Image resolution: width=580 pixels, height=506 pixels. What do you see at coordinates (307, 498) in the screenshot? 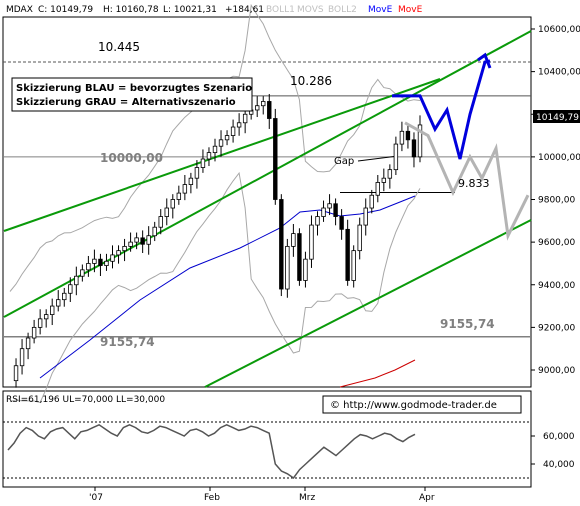
I see `time-tick-label: Mrz` at bounding box center [307, 498].